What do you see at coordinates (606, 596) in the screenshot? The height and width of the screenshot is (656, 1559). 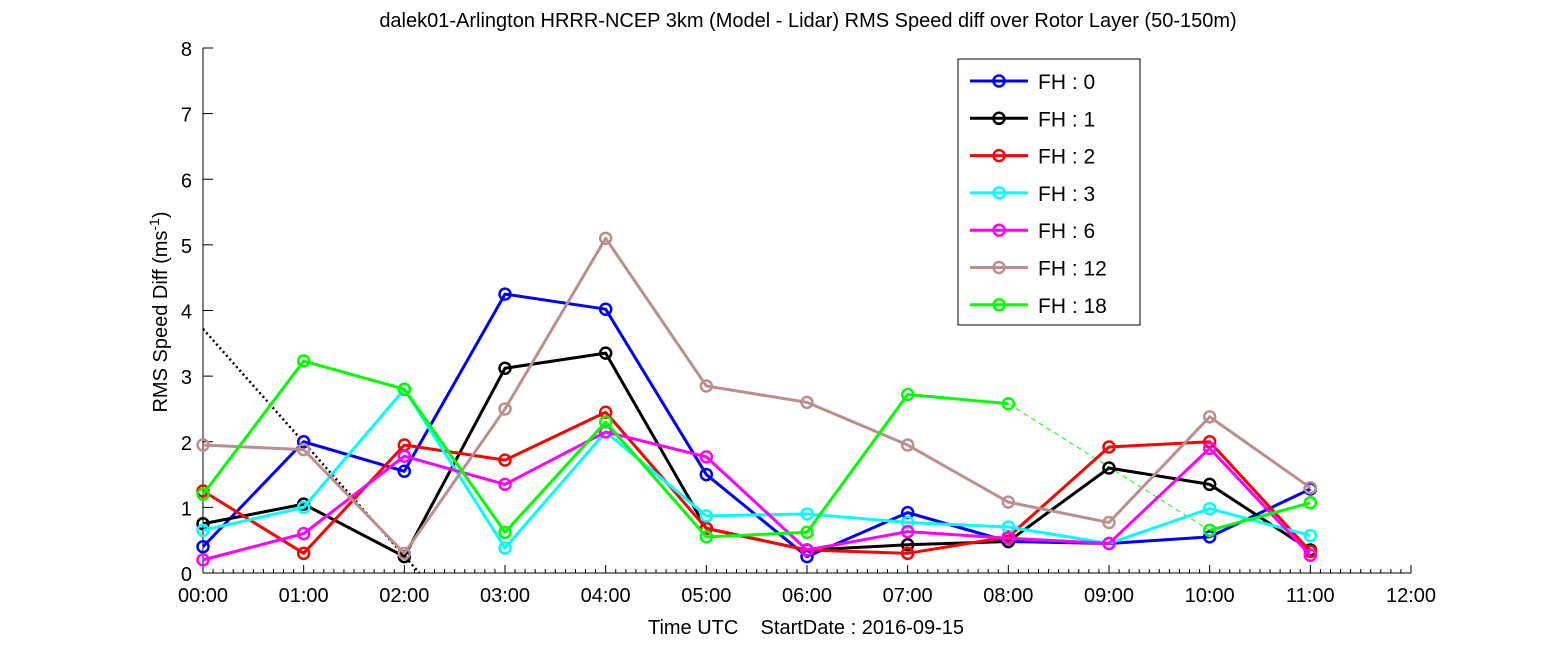 I see `x-tick-label: 04:00` at bounding box center [606, 596].